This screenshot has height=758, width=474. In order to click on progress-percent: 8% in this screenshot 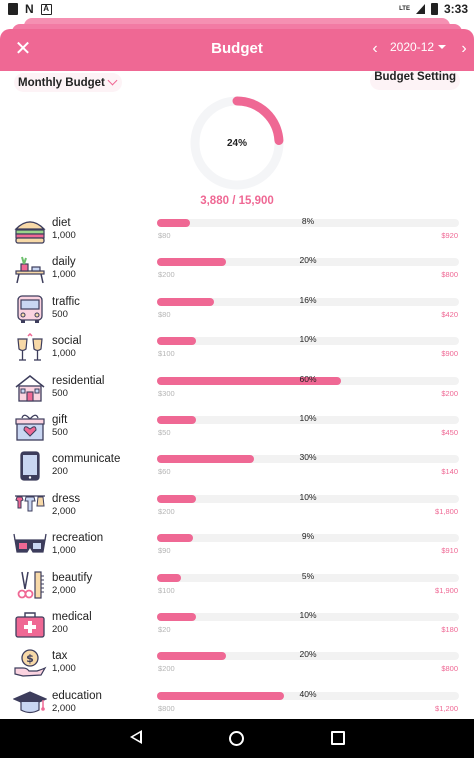, I will do `click(308, 221)`.